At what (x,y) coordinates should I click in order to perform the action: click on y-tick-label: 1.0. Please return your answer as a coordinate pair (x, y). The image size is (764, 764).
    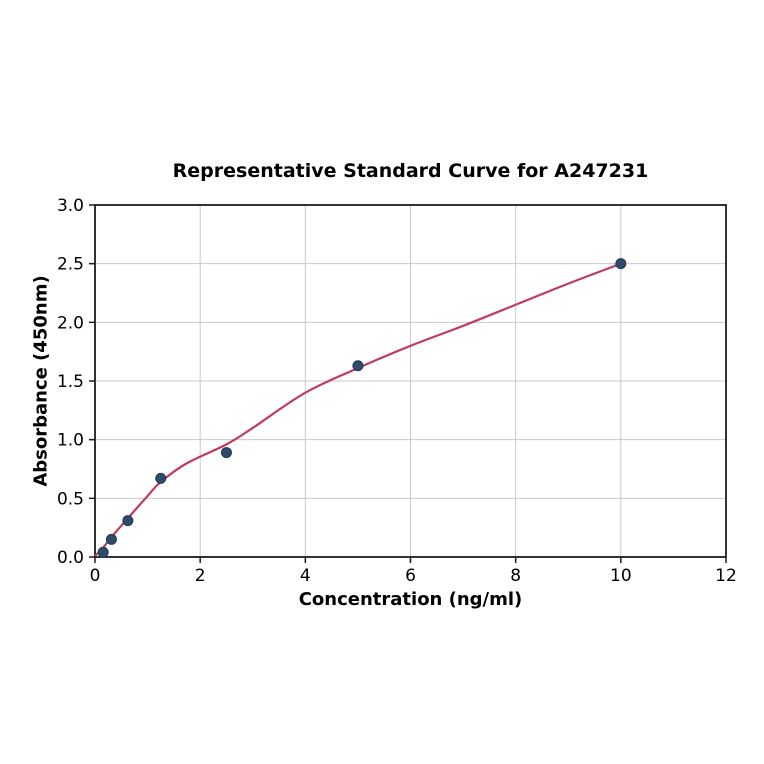
    Looking at the image, I should click on (70, 441).